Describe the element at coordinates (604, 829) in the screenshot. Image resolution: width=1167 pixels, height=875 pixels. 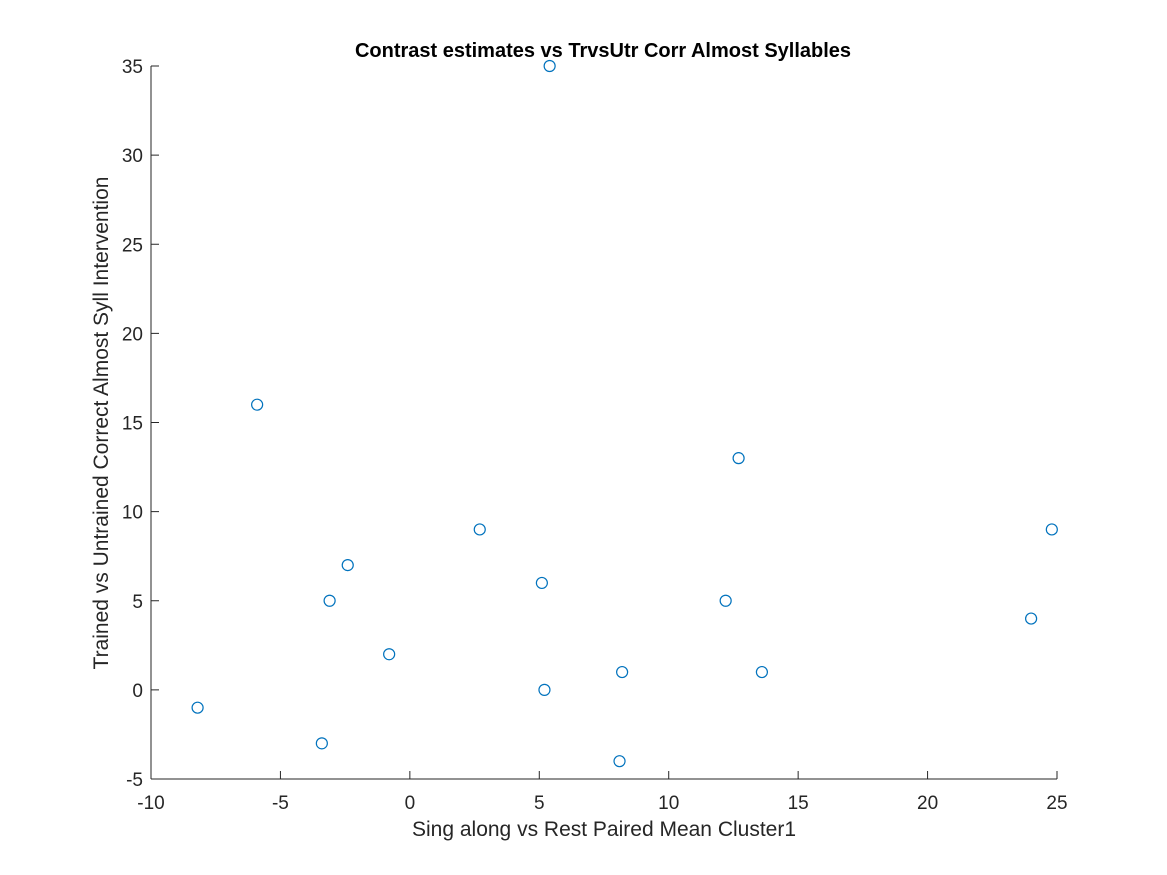
I see `x-axis-label: Sing along vs Rest Paired Mean Cluster1` at that location.